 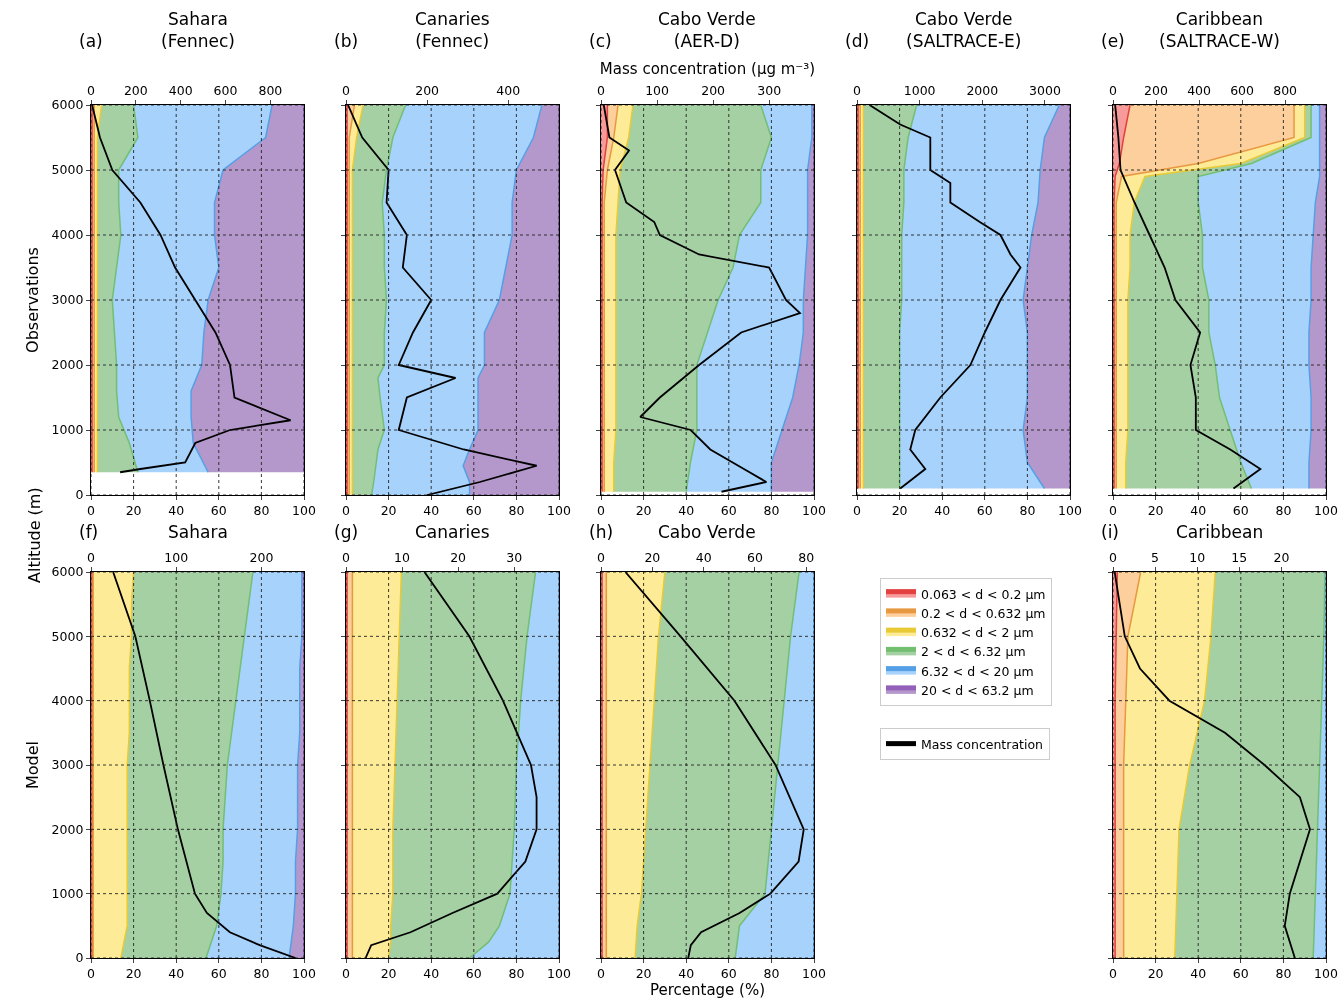 I want to click on x2-tick-label: 80, so click(x=806, y=557).